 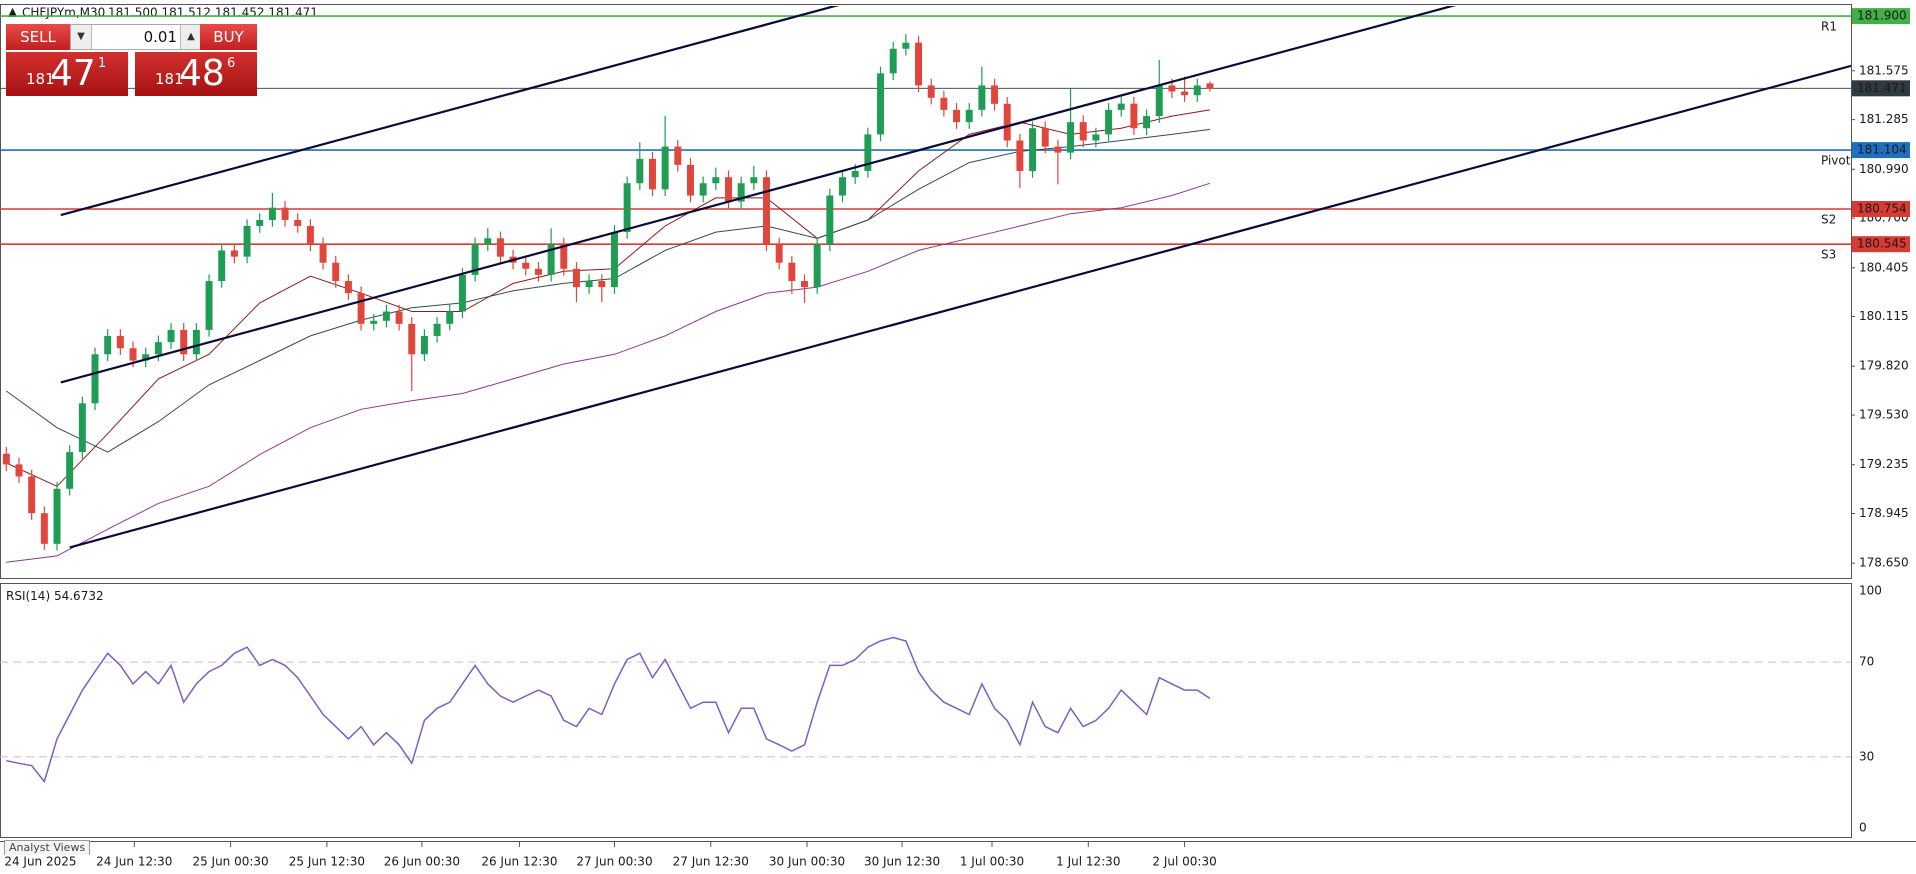 I want to click on x-tick-label: 30 Jun 12:30, so click(x=902, y=862).